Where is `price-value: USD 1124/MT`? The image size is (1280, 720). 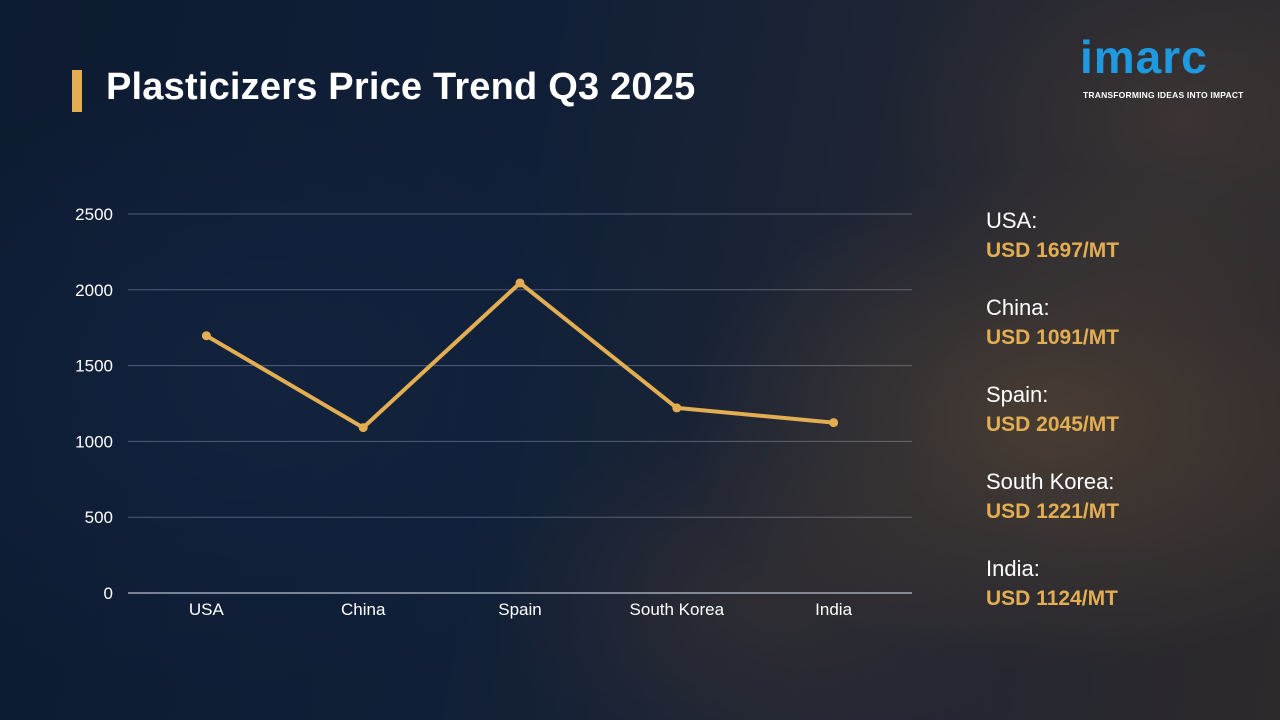 price-value: USD 1124/MT is located at coordinates (1052, 598).